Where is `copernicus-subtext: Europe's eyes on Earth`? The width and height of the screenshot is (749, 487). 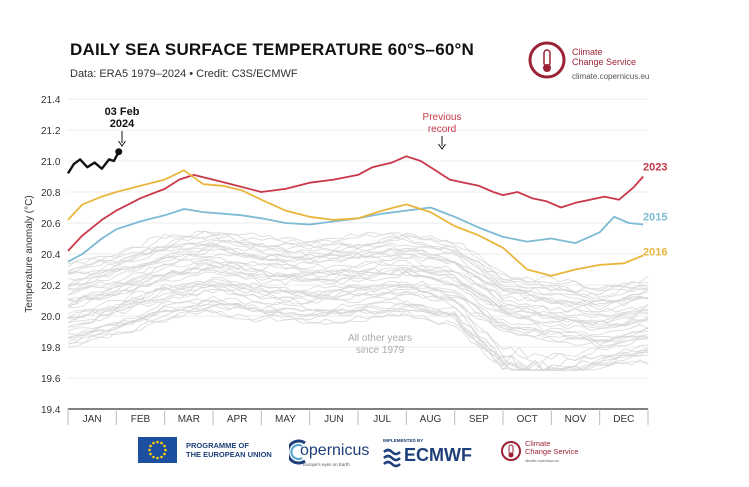 copernicus-subtext: Europe's eyes on Earth is located at coordinates (326, 464).